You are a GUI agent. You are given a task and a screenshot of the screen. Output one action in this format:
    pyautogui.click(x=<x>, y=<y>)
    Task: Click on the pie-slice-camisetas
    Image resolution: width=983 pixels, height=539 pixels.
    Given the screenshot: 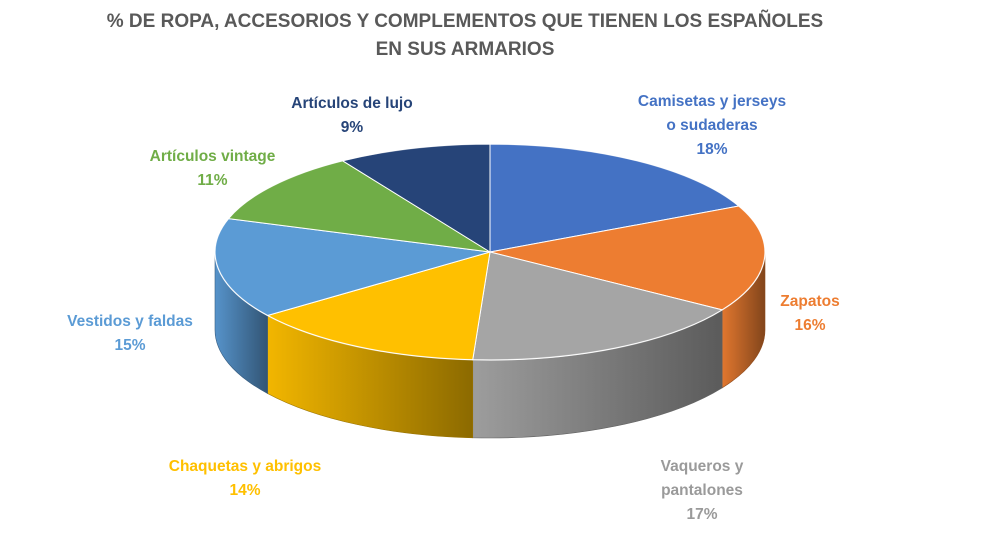 What is the action you would take?
    pyautogui.click(x=614, y=198)
    